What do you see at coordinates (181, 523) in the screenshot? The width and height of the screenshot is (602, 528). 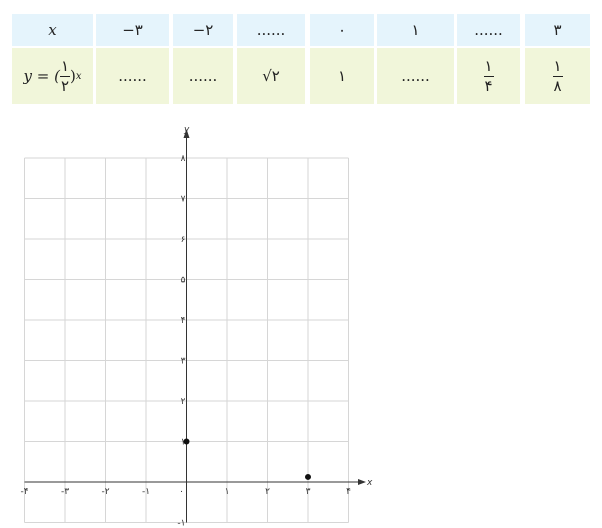 I see `y-tick-label: -۱` at bounding box center [181, 523].